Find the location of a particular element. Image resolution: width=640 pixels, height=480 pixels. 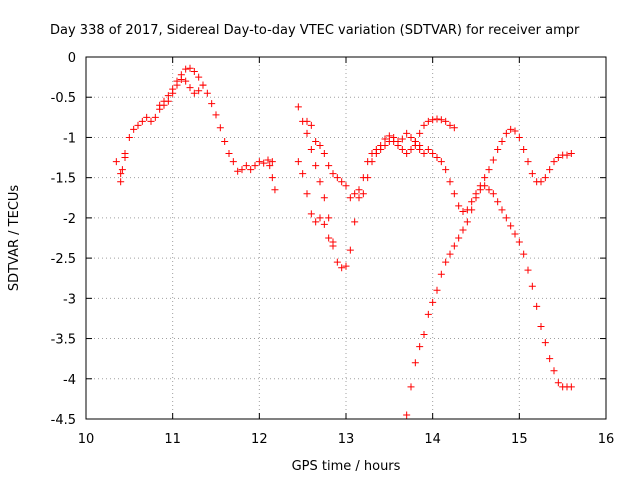

y-tick-label: -4.5 is located at coordinates (63, 420).